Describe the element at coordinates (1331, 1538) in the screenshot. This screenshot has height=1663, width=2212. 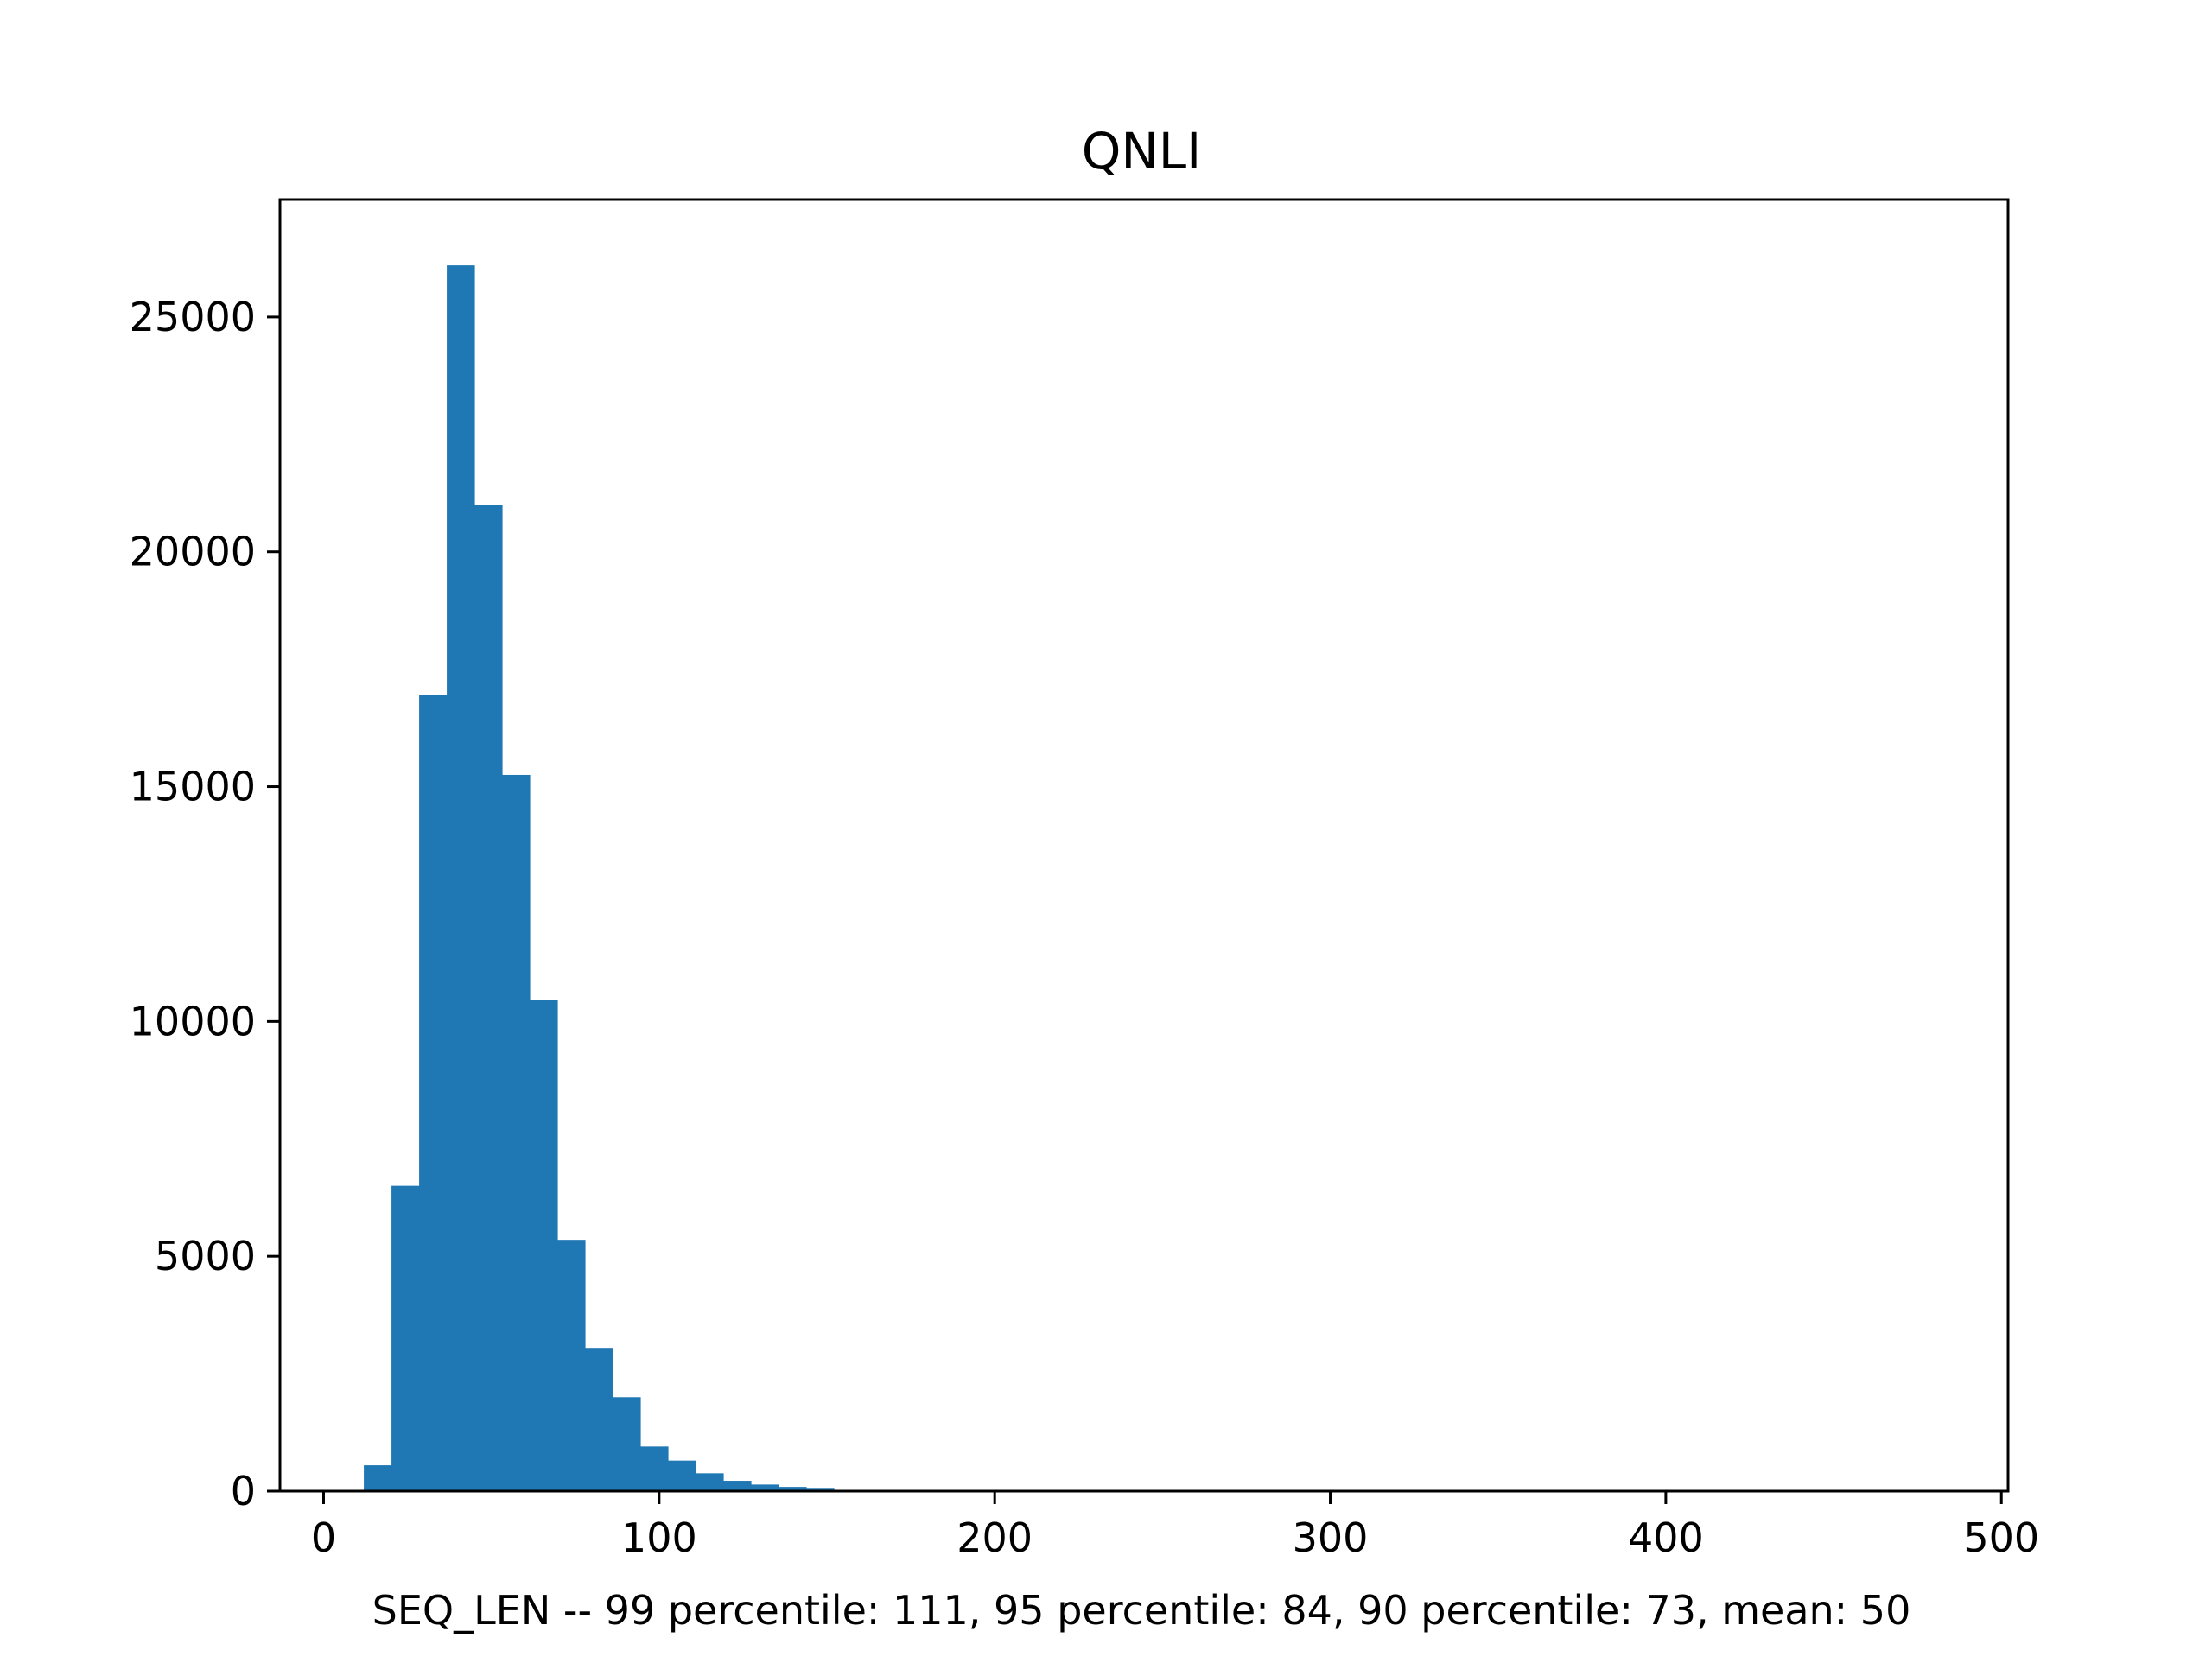
I see `x-tick-label: 300` at that location.